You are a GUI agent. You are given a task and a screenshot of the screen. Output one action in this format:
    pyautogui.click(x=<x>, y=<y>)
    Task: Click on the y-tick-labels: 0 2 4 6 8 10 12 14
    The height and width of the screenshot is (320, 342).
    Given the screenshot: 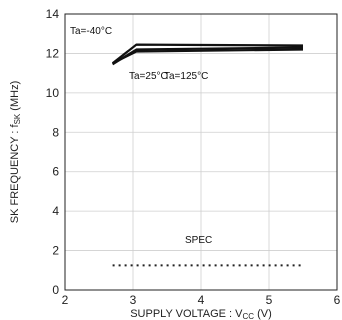 What is the action you would take?
    pyautogui.click(x=53, y=152)
    